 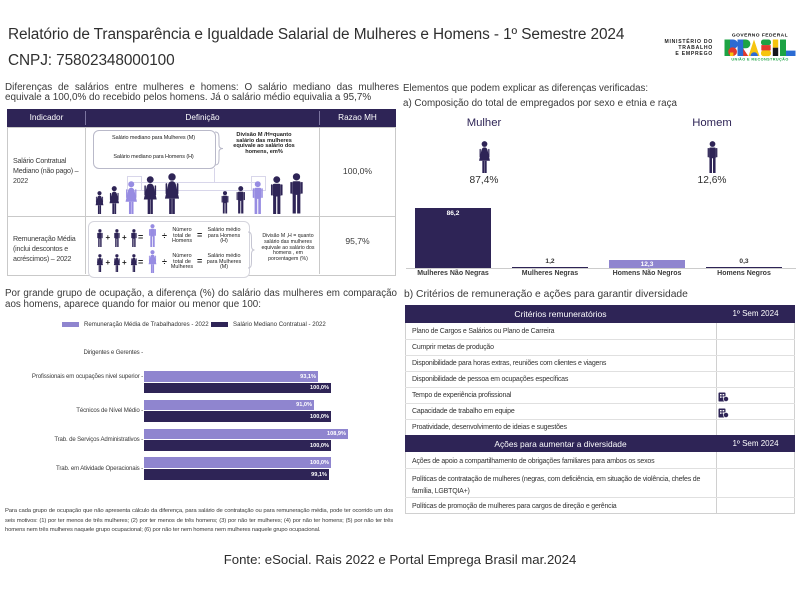 I want to click on svg-text: UNIÃO E RECONSTRUÇÃO, so click(x=759, y=59).